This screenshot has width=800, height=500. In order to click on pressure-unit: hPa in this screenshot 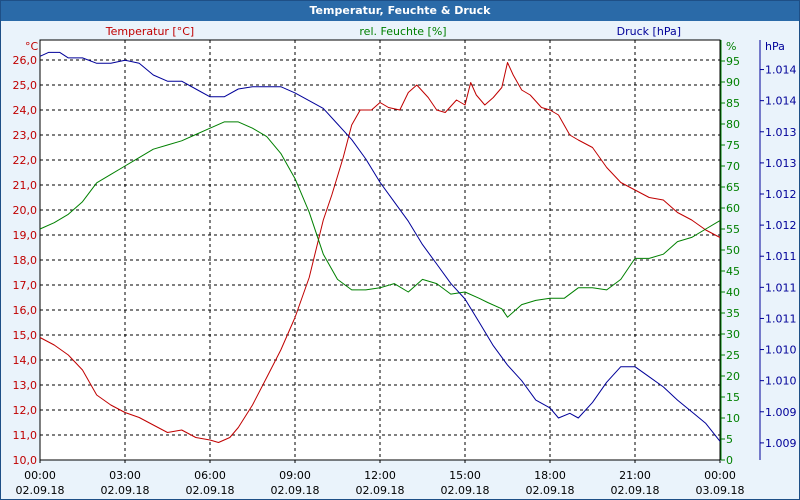, I will do `click(775, 46)`.